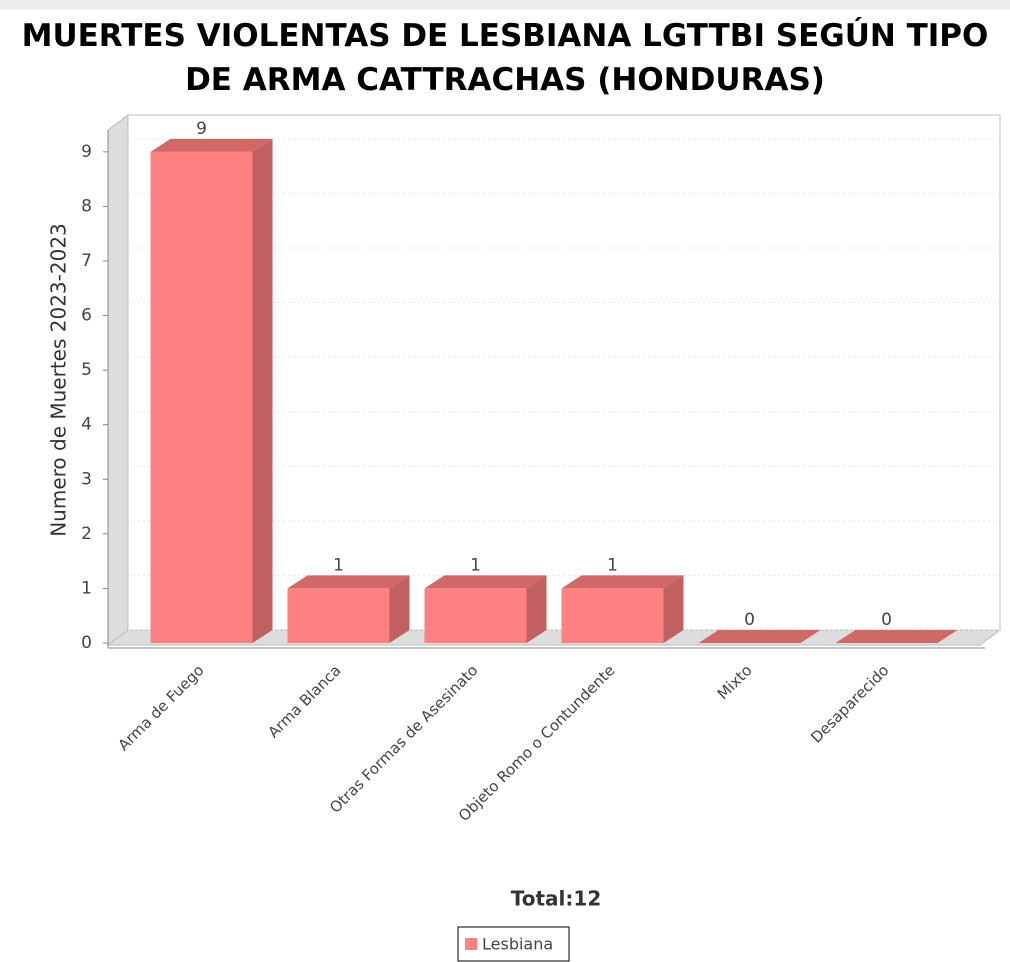 Image resolution: width=1010 pixels, height=962 pixels. Describe the element at coordinates (86, 534) in the screenshot. I see `y-tick-label: 2` at that location.